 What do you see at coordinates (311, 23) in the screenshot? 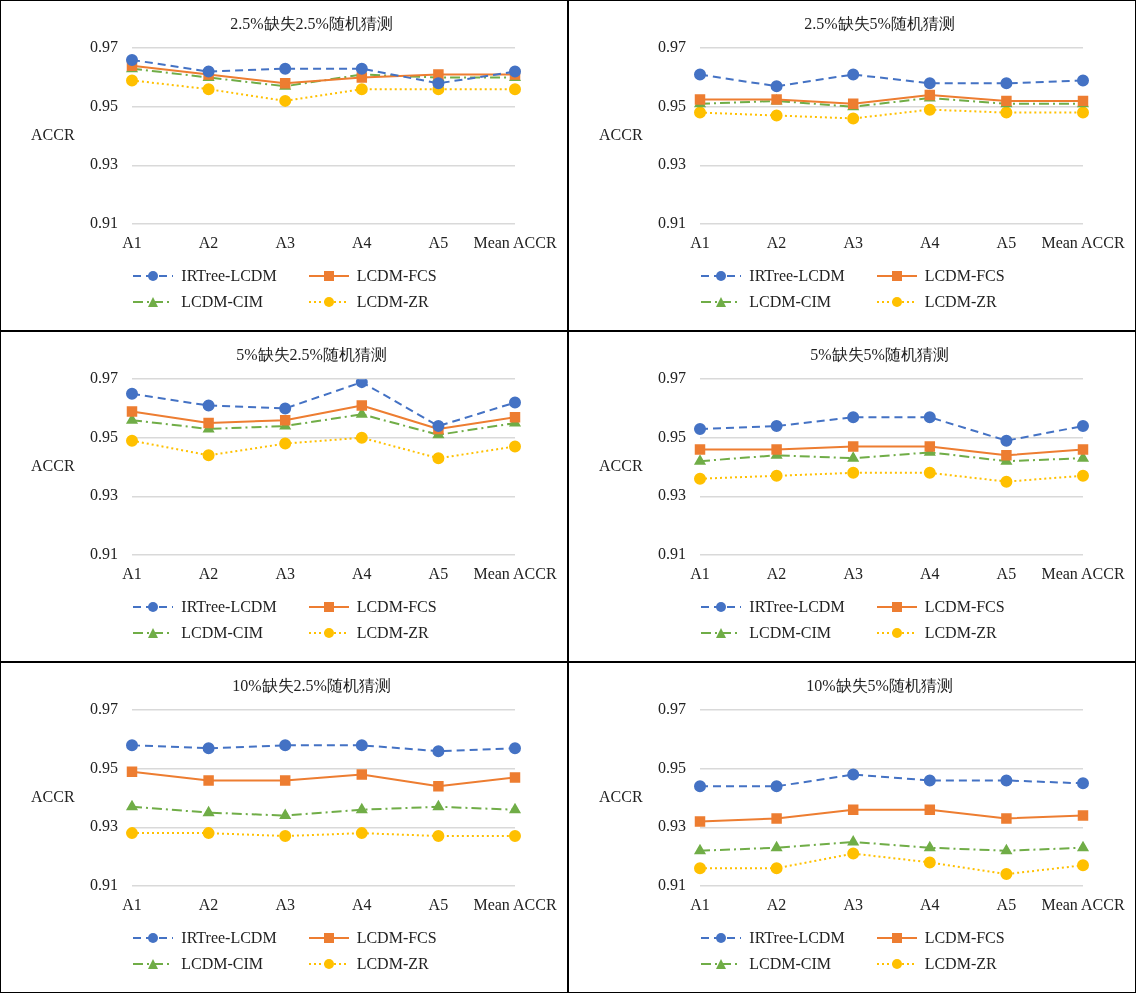
I see `chart-title: 2.5%缺失2.5%随机猜测` at bounding box center [311, 23].